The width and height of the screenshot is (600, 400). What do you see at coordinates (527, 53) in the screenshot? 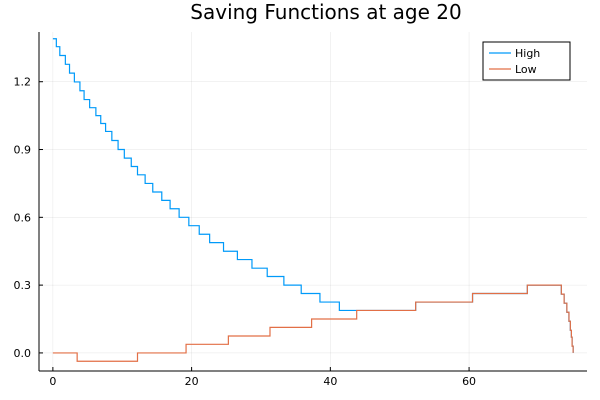
I see `legend-label: High` at bounding box center [527, 53].